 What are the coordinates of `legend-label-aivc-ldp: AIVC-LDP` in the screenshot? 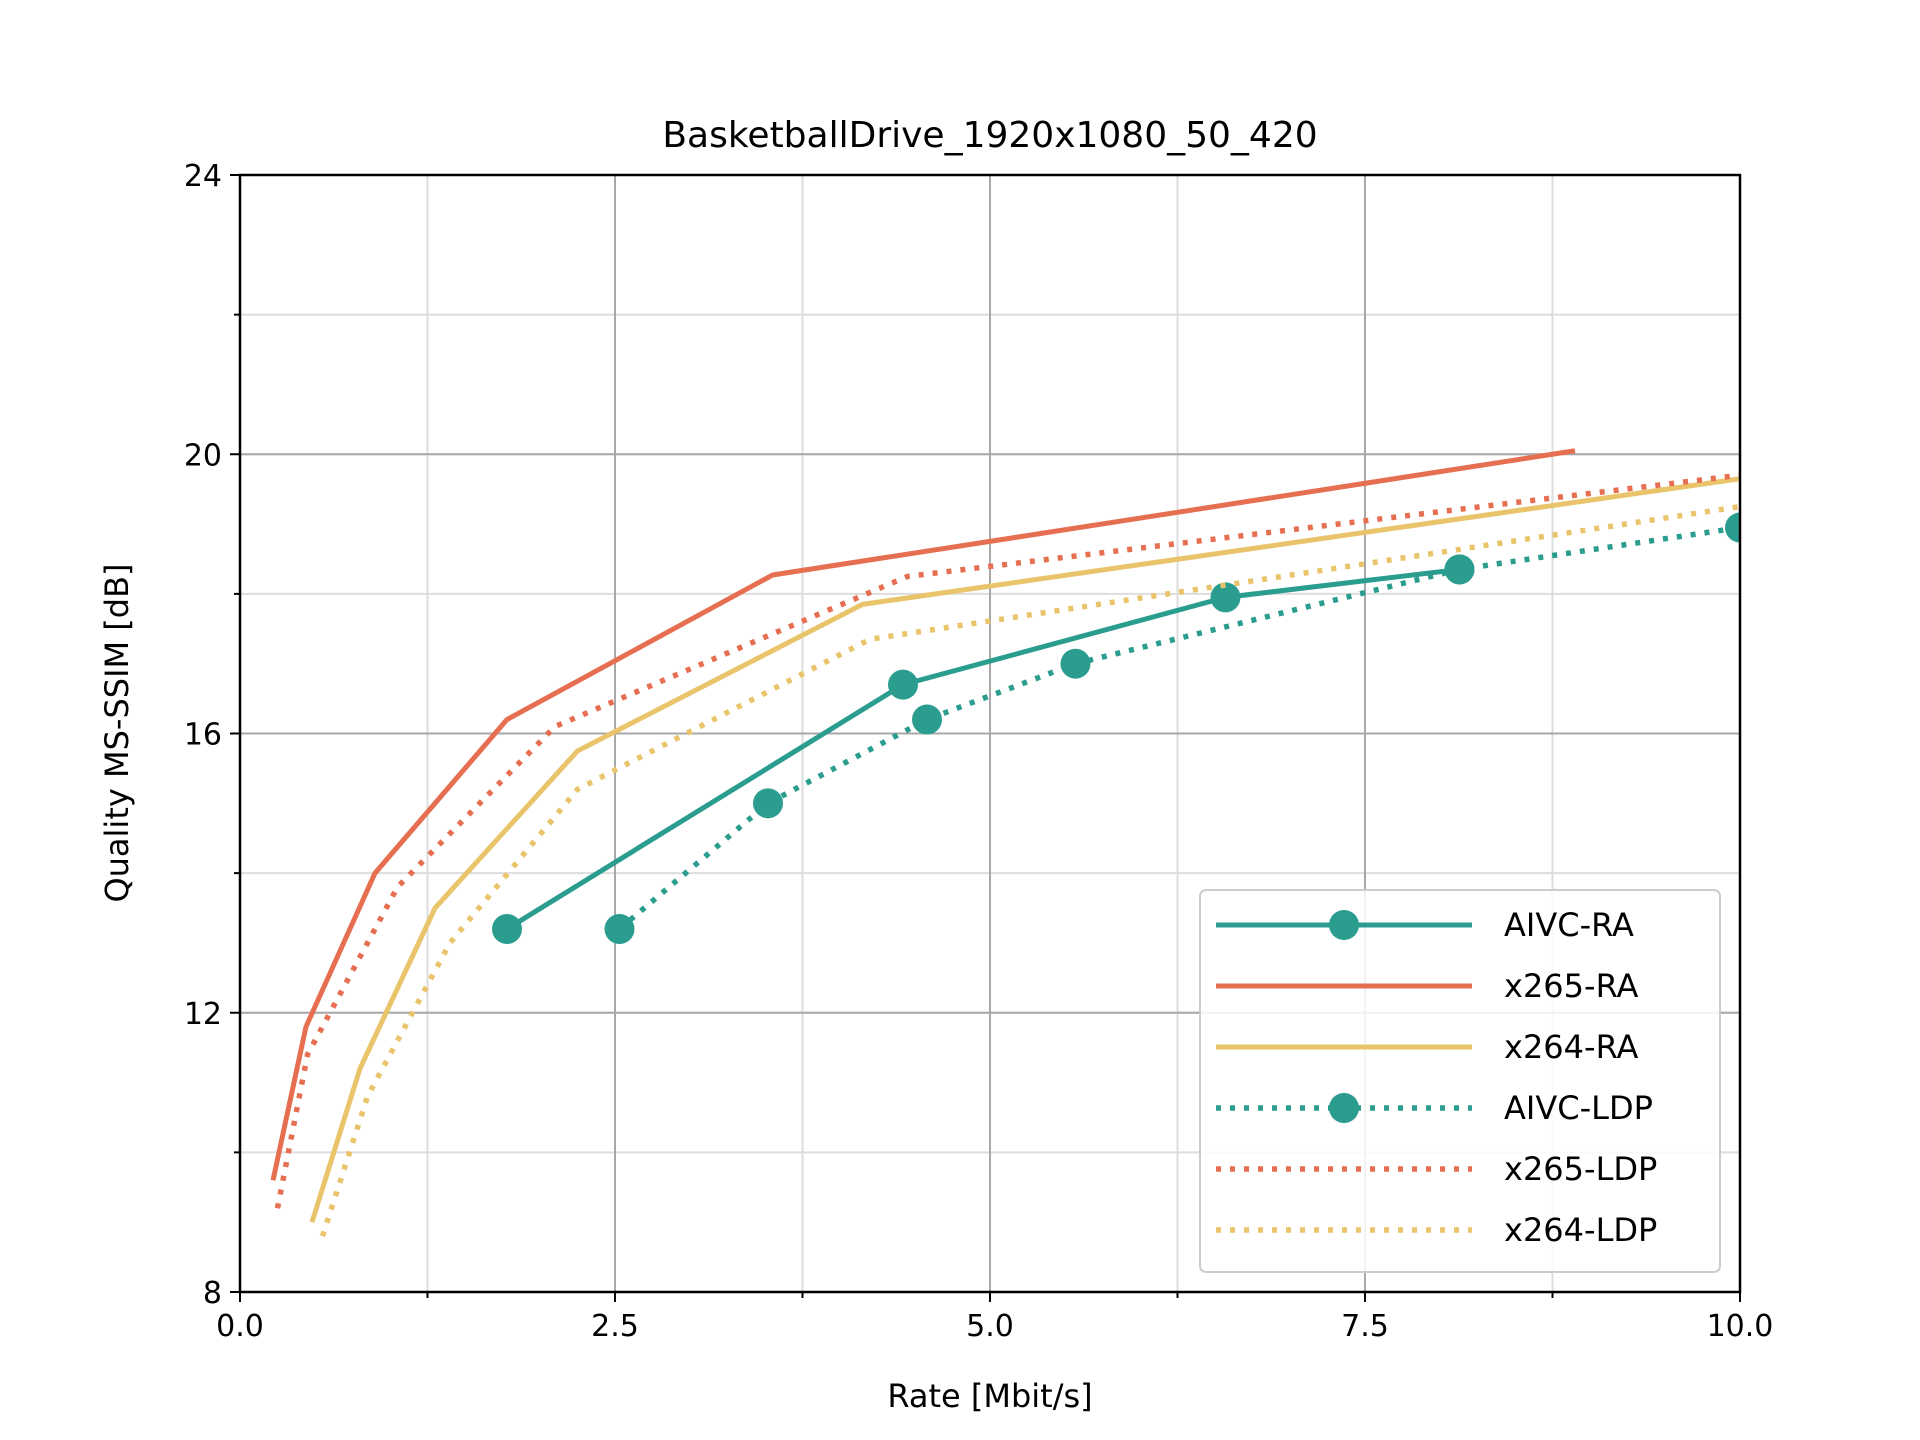 It's located at (1578, 1108).